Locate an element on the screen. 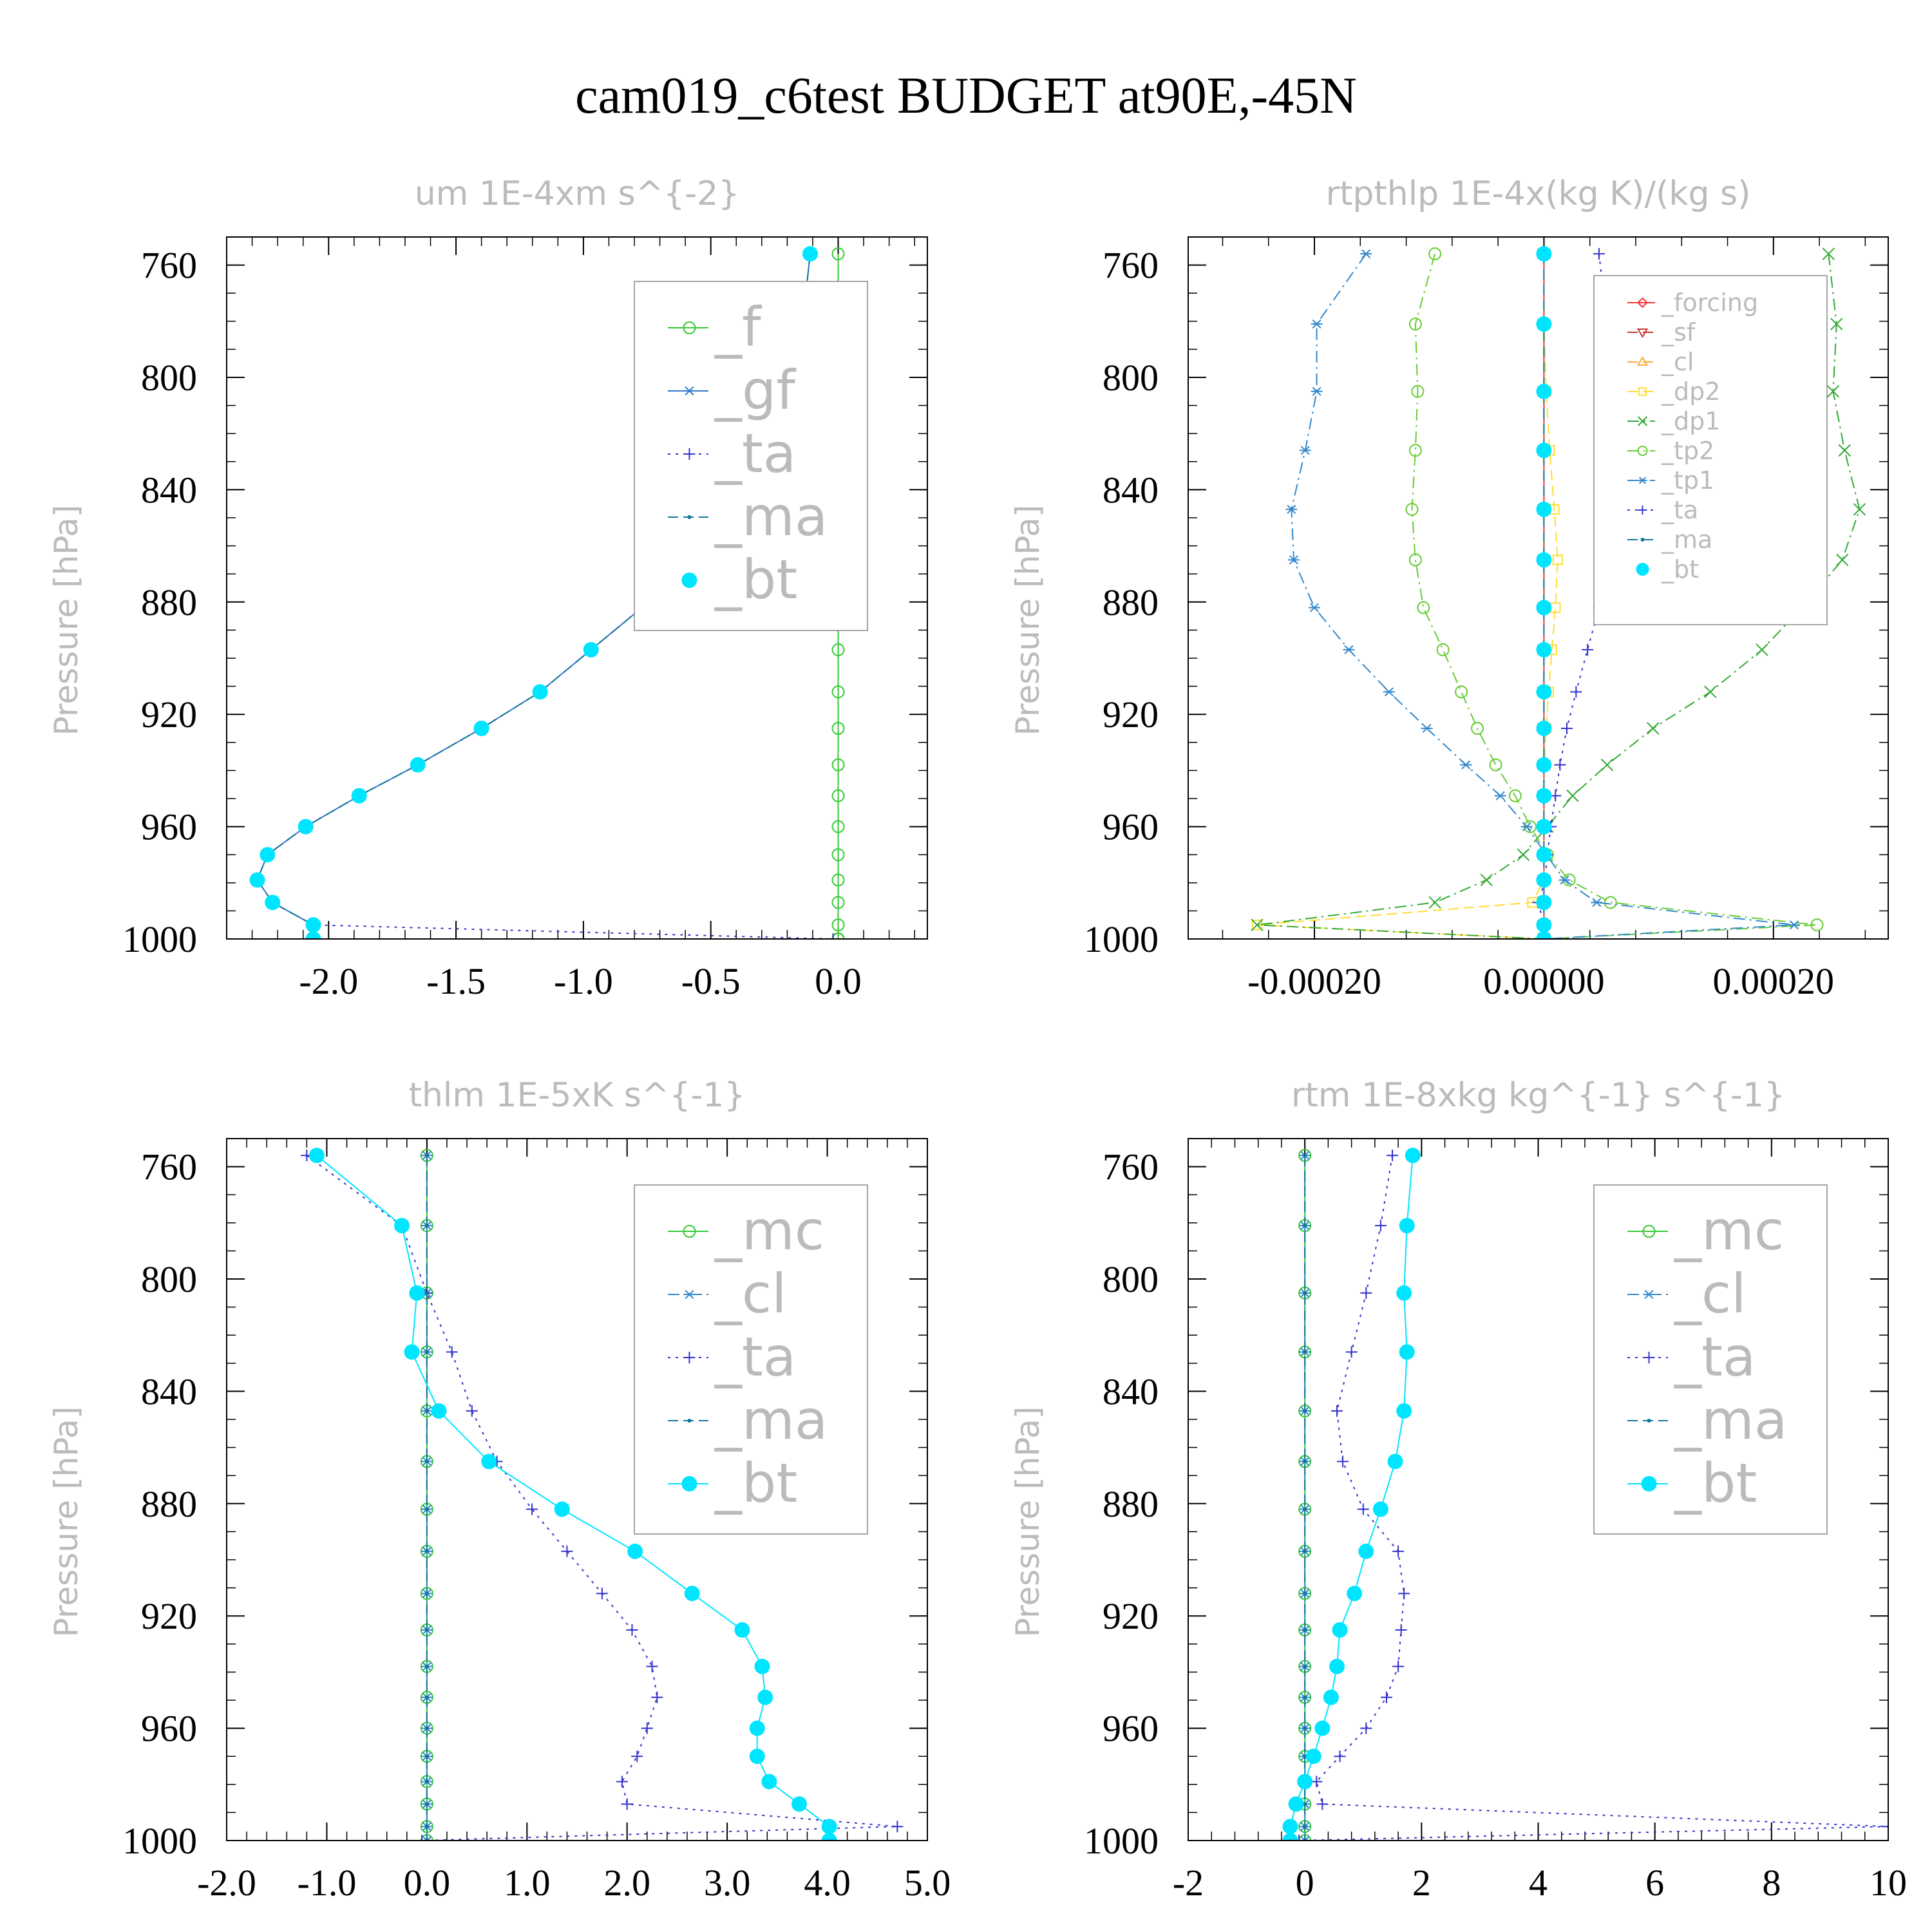  y-tick-label: 840 is located at coordinates (169, 490).